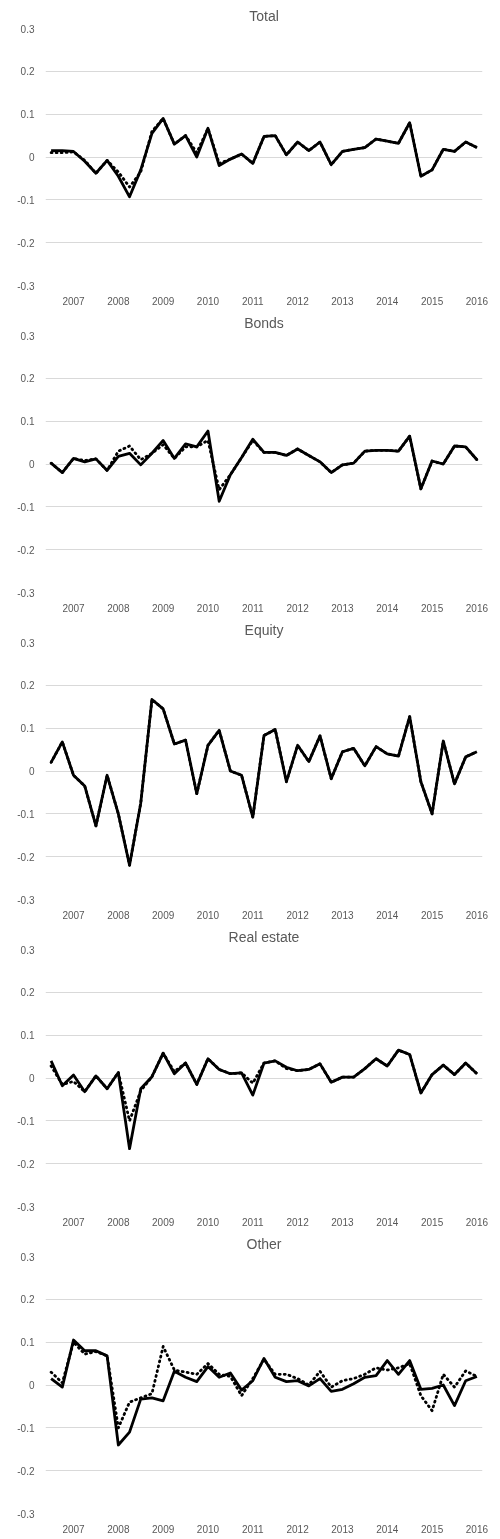 This screenshot has height=1539, width=500. Describe the element at coordinates (264, 936) in the screenshot. I see `chart-title: Real estate` at that location.